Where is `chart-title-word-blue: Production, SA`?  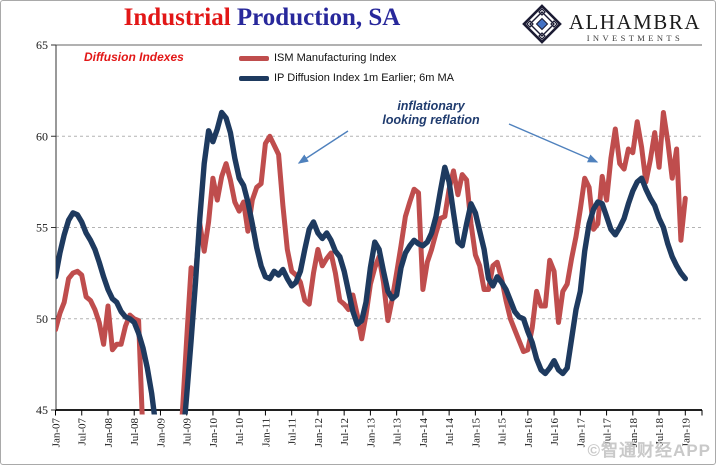
chart-title-word-blue: Production, SA is located at coordinates (315, 17).